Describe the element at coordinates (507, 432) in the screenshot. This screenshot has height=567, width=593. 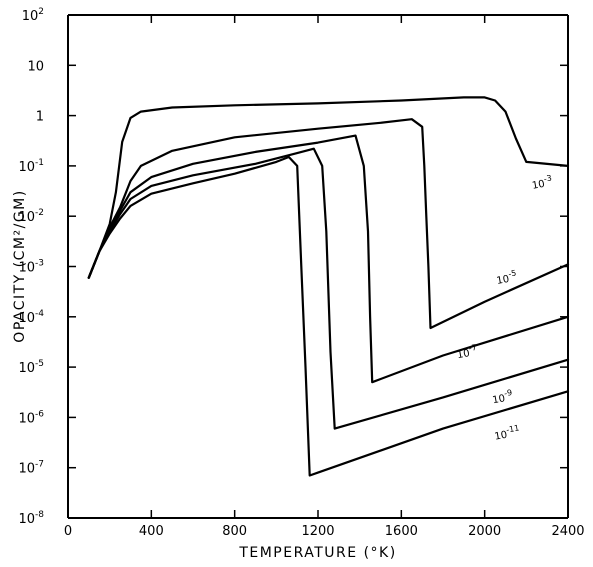
I see `series-label-5: 10-11` at that location.